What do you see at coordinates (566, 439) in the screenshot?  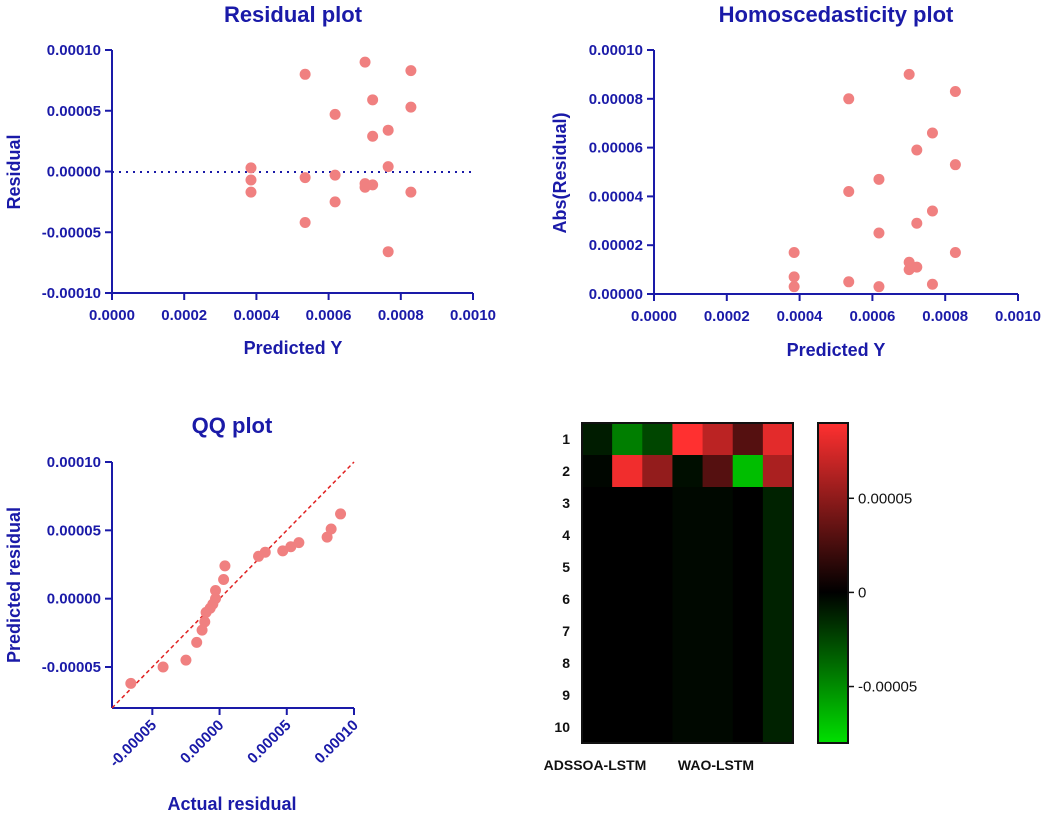 I see `heatmap-row-label: 1` at bounding box center [566, 439].